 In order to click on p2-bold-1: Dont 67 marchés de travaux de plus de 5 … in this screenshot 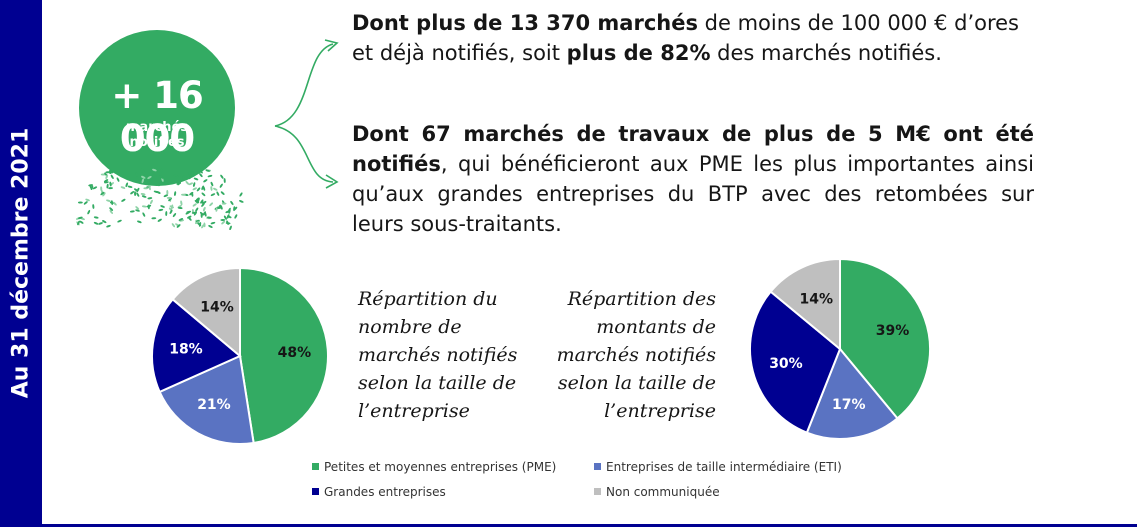, I will do `click(693, 149)`.